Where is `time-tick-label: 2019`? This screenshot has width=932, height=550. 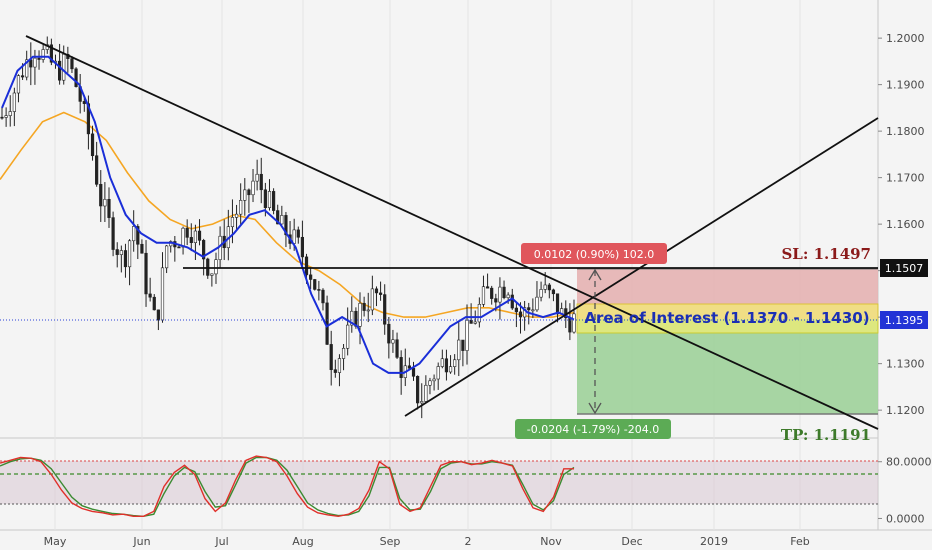
time-tick-label: 2019 is located at coordinates (714, 541).